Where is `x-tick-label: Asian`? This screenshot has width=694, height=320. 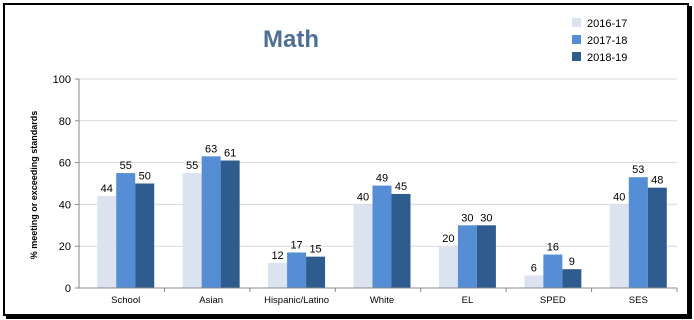
x-tick-label: Asian is located at coordinates (211, 300).